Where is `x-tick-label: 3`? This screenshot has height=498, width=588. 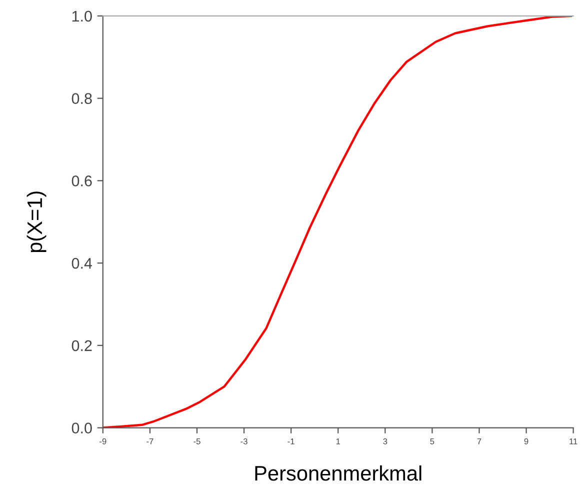 x-tick-label: 3 is located at coordinates (385, 441).